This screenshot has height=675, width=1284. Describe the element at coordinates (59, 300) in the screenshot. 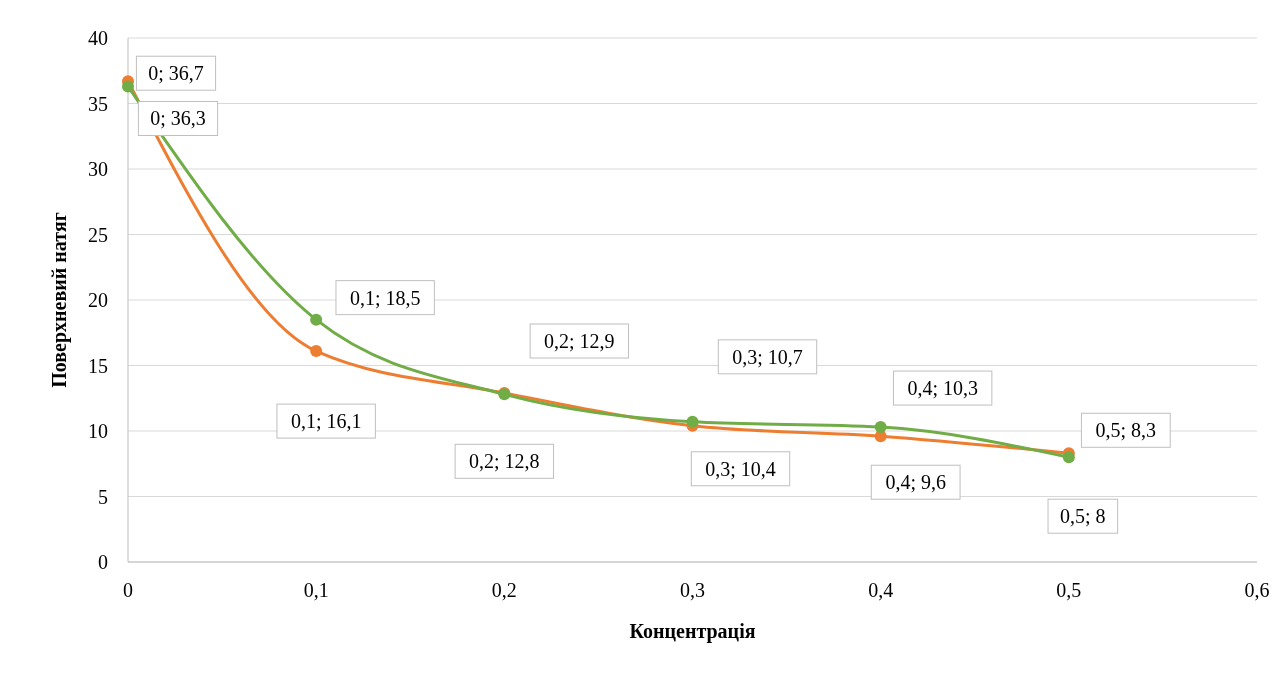

I see `y-axis-title: Поверхневий натяг` at that location.